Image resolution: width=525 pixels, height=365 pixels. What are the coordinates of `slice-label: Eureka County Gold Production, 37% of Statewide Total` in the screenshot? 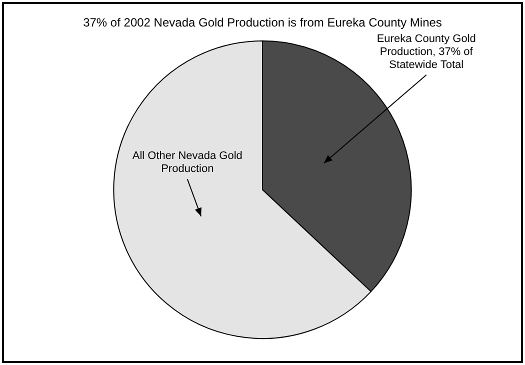 It's located at (426, 51).